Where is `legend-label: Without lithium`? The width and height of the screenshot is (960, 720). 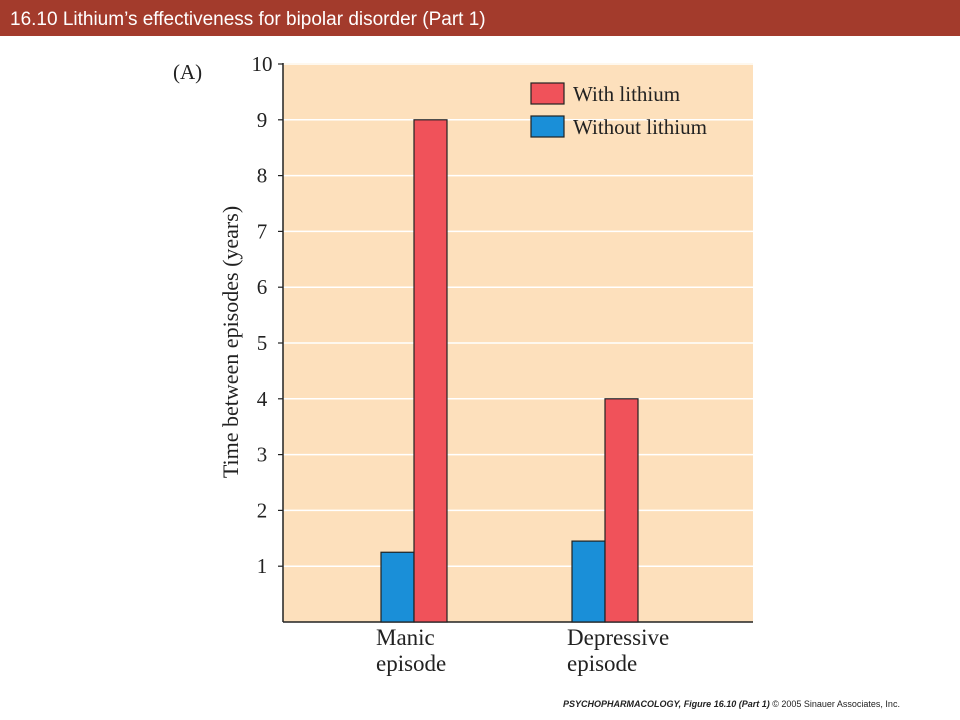 legend-label: Without lithium is located at coordinates (640, 127).